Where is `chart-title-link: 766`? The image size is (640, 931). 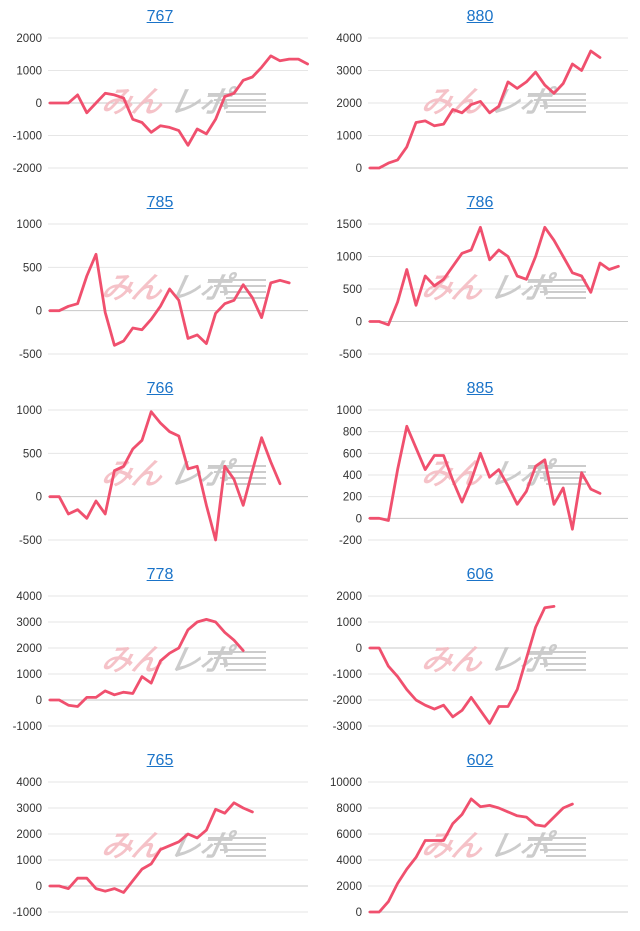
chart-title-link: 766 is located at coordinates (160, 388).